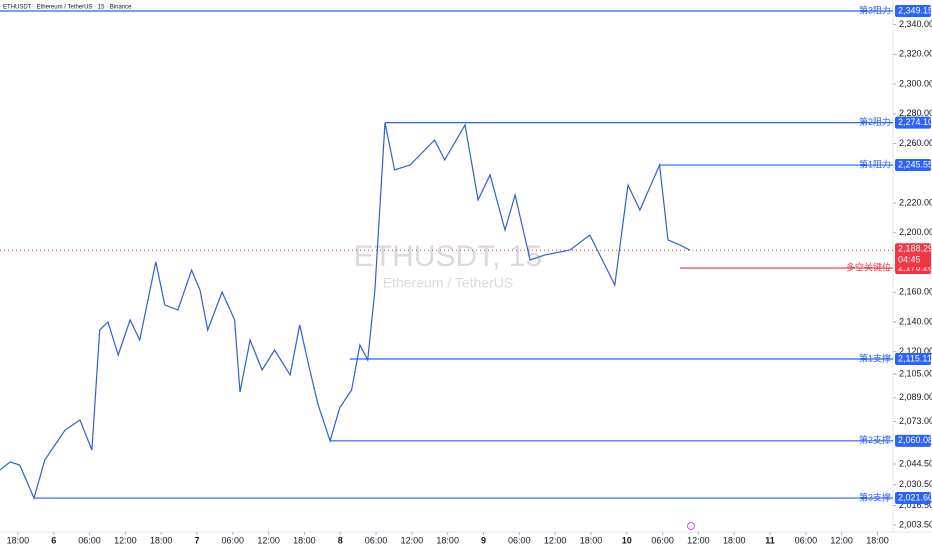 Image resolution: width=932 pixels, height=550 pixels. I want to click on y-tick-label: 2,030.50, so click(915, 484).